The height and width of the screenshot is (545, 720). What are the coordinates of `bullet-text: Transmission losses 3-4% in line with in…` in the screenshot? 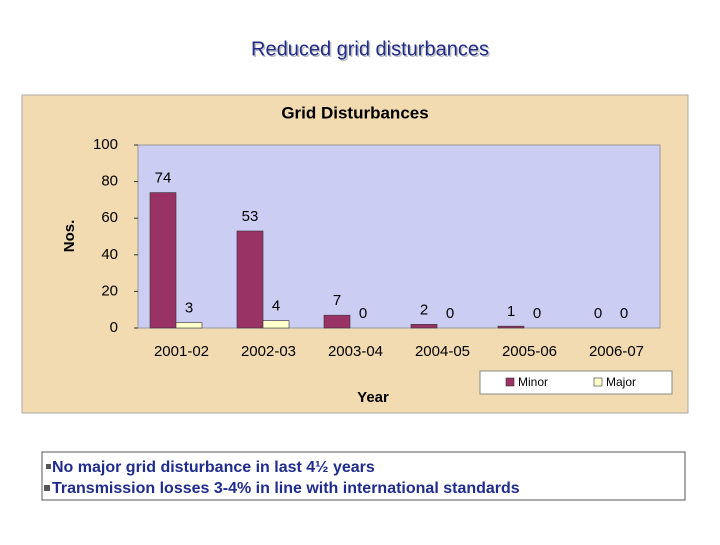 It's located at (286, 488).